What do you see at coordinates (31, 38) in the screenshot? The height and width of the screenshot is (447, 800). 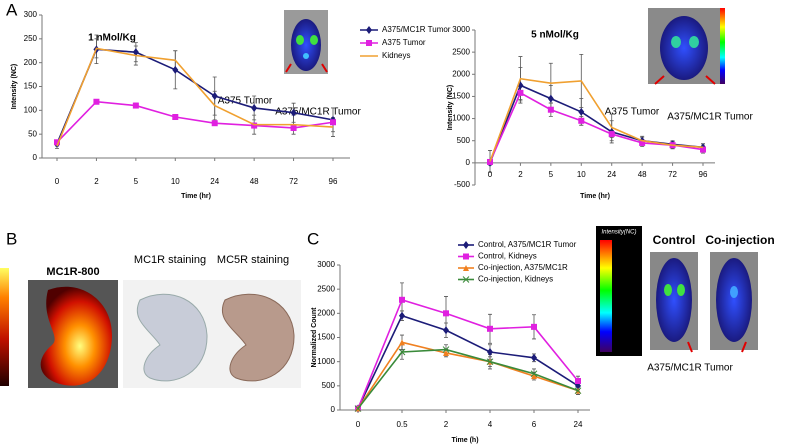 I see `y-tick-label: 250` at bounding box center [31, 38].